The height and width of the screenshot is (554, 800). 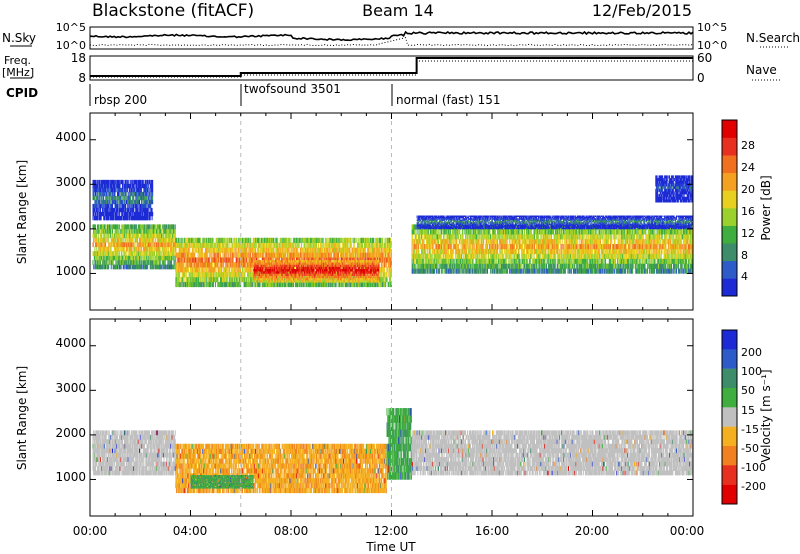 What do you see at coordinates (712, 45) in the screenshot?
I see `sky-right-tick-bottom: 10^0` at bounding box center [712, 45].